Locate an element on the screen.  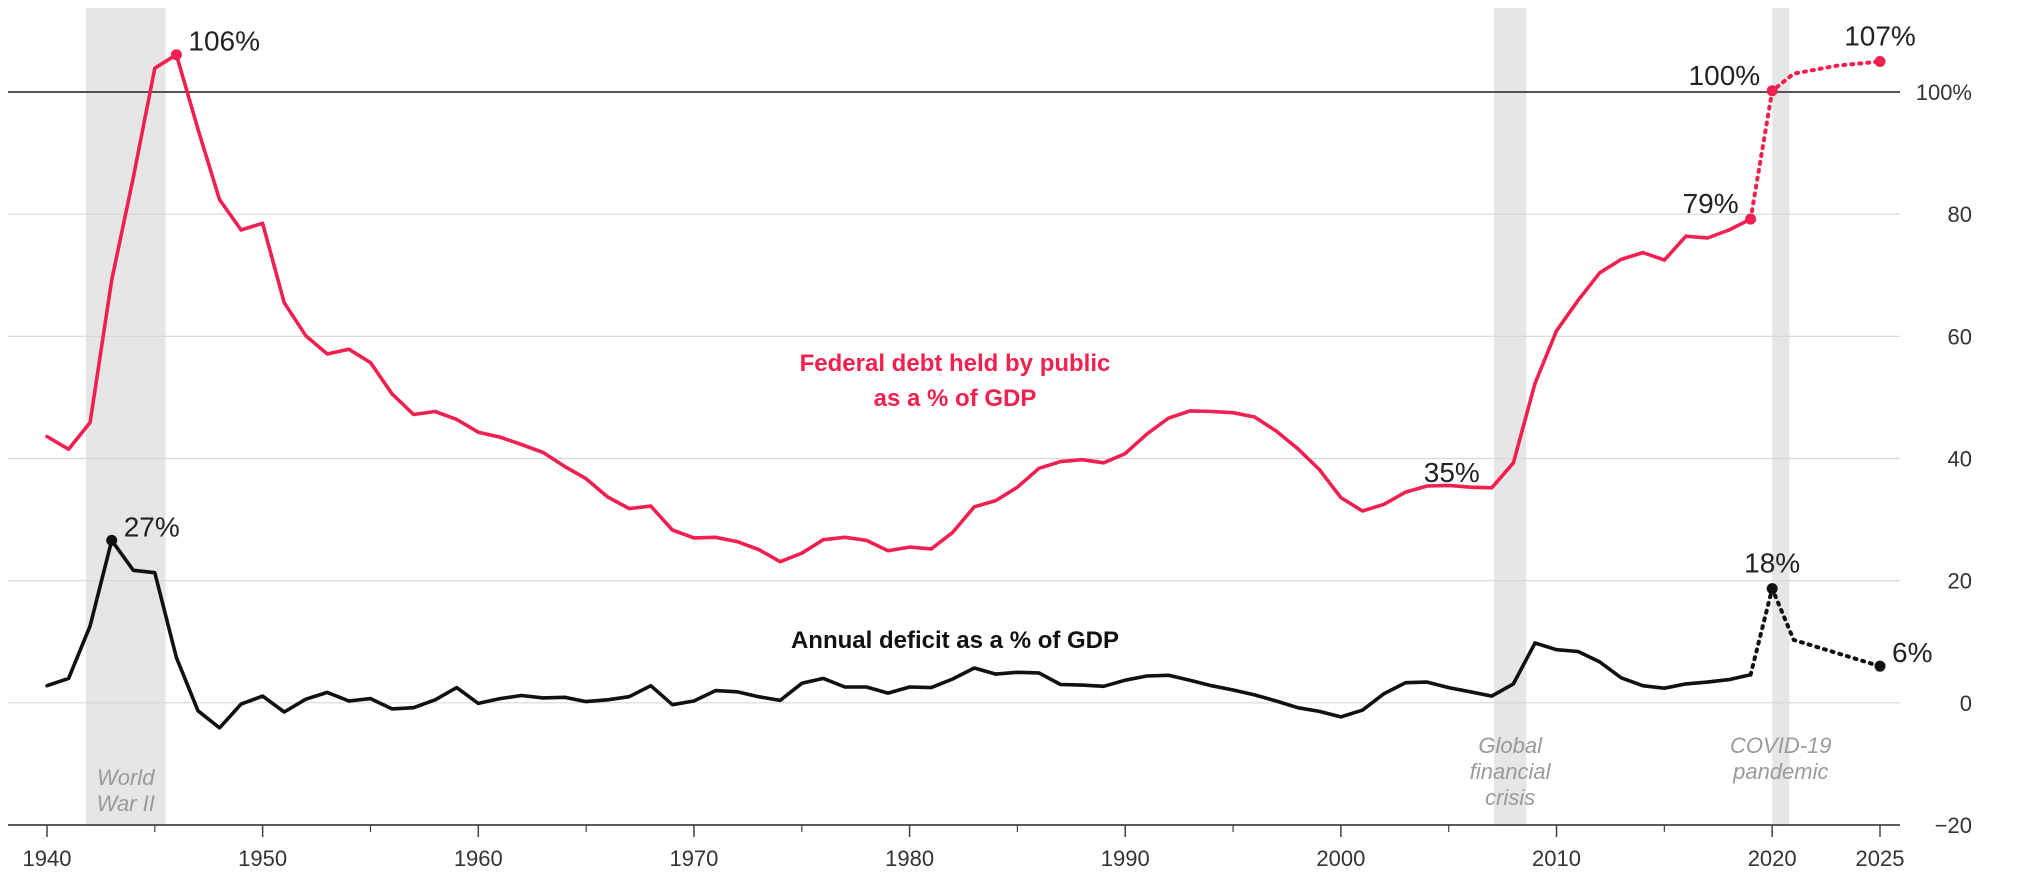
shade-band-global-financial-crisis is located at coordinates (1510, 417).